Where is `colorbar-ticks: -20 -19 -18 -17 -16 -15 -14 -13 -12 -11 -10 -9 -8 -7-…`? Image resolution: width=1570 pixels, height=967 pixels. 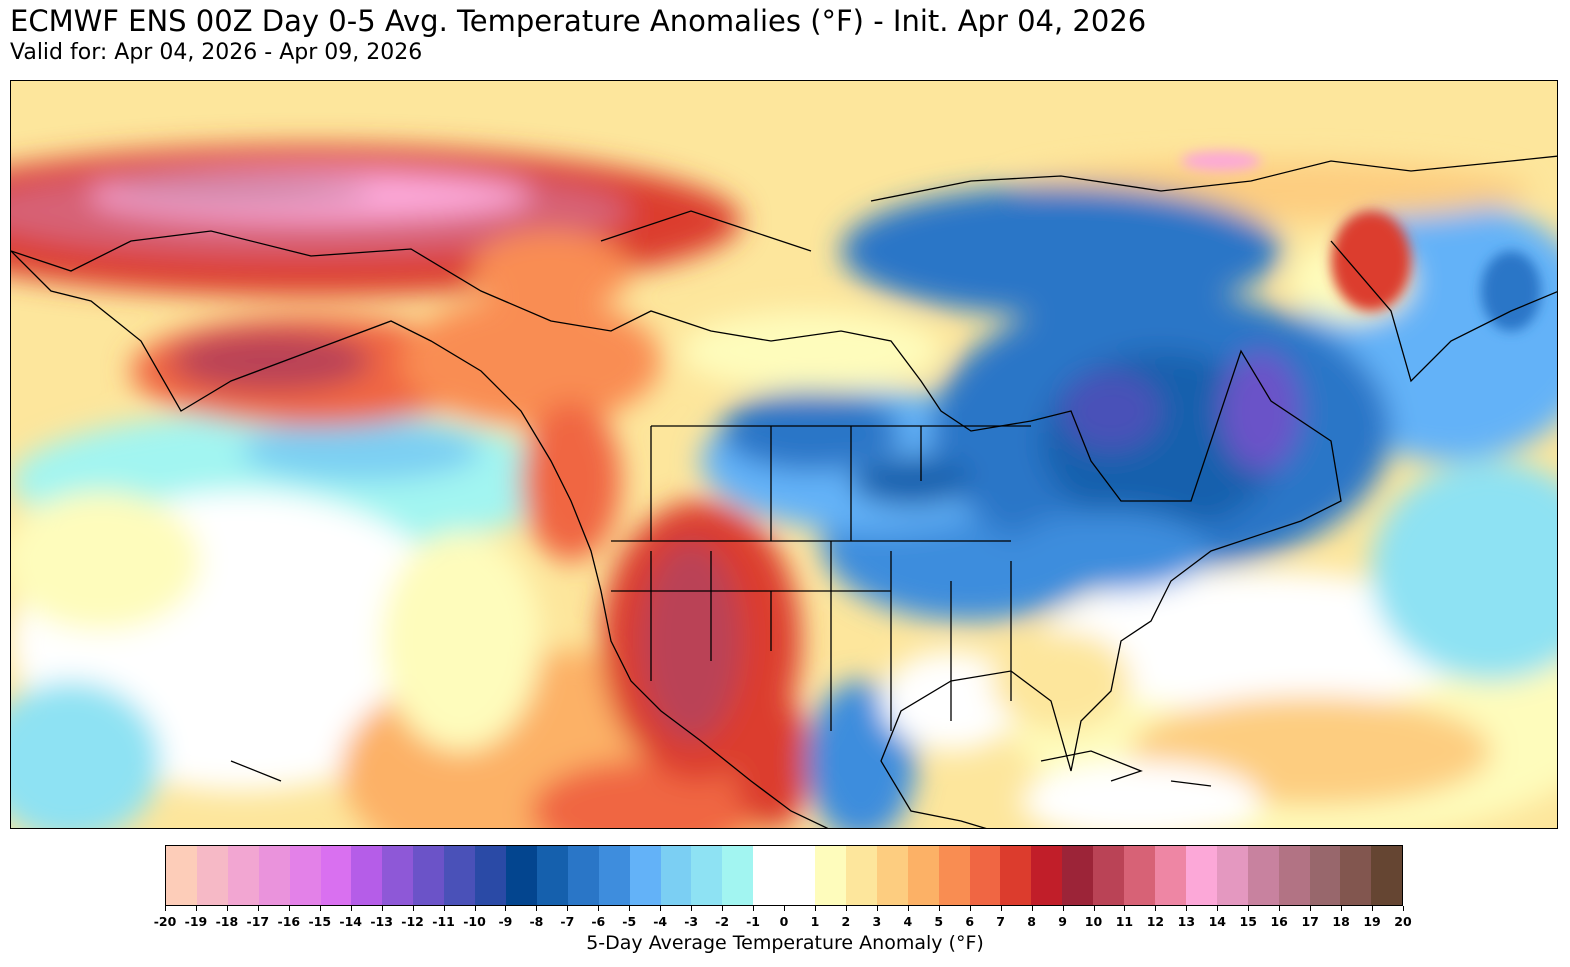
colorbar-ticks: -20 -19 -18 -17 -16 -15 -14 -13 -12 -11 -10 -9 -8 -7-… is located at coordinates (783, 921).